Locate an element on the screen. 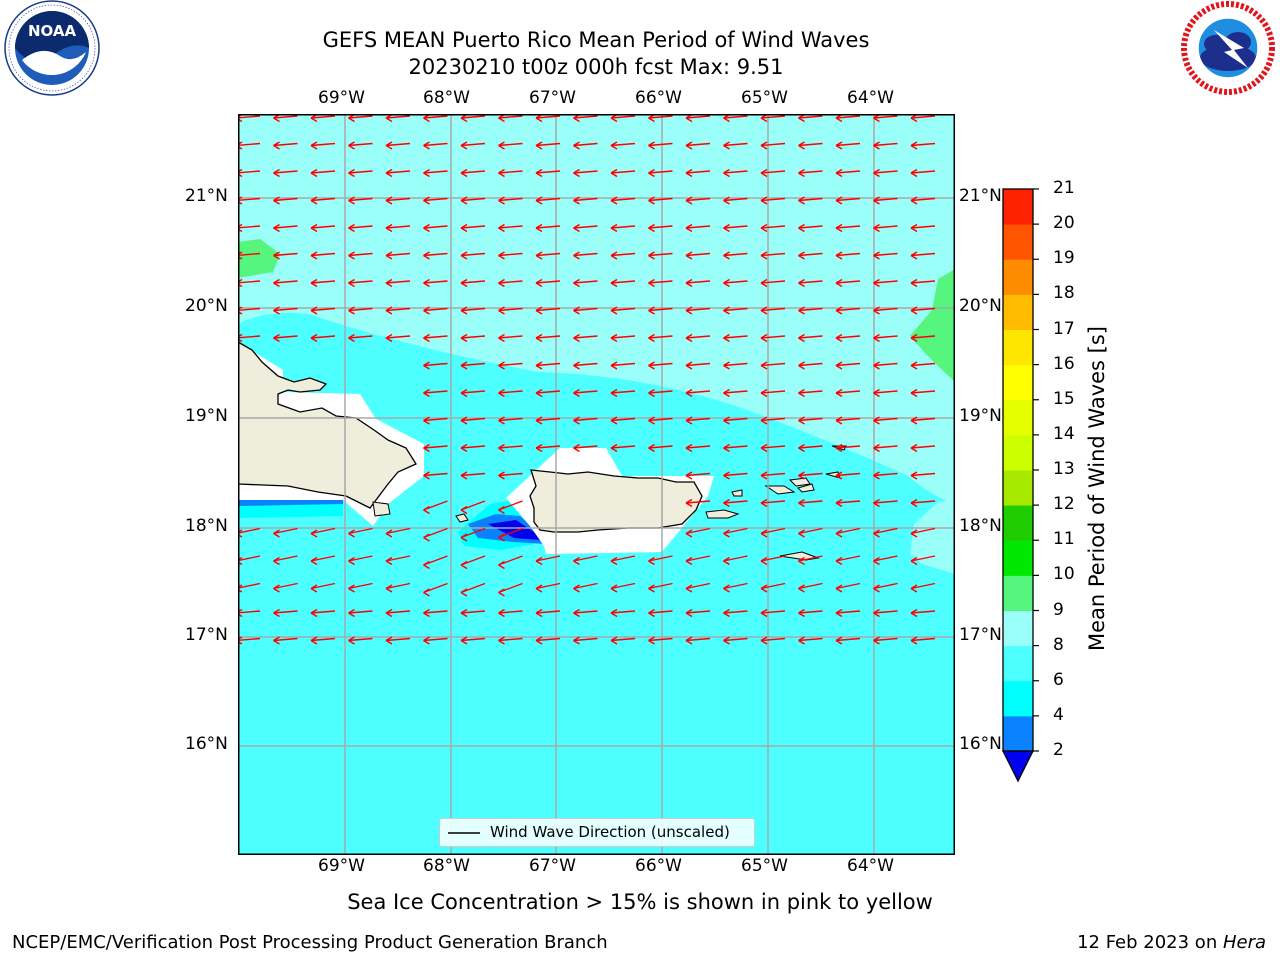 The image size is (1280, 960). colorbar-segments is located at coordinates (1018, 470).